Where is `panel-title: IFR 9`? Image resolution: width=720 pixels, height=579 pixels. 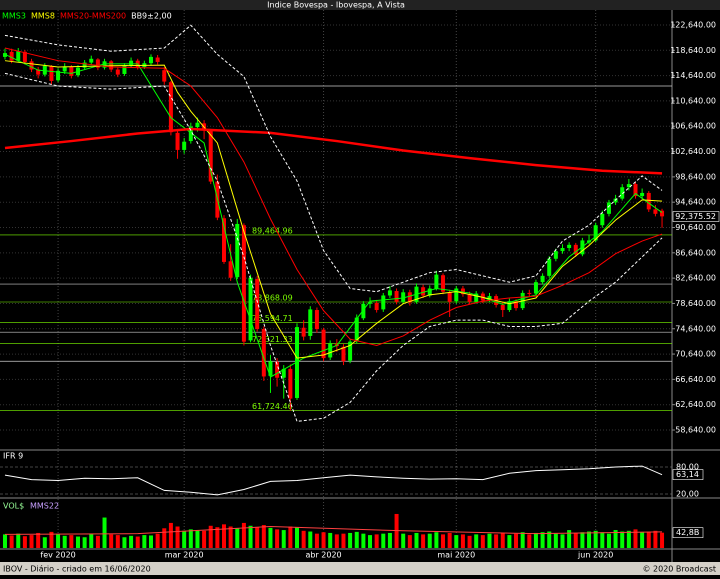
panel-title: IFR 9 is located at coordinates (13, 456).